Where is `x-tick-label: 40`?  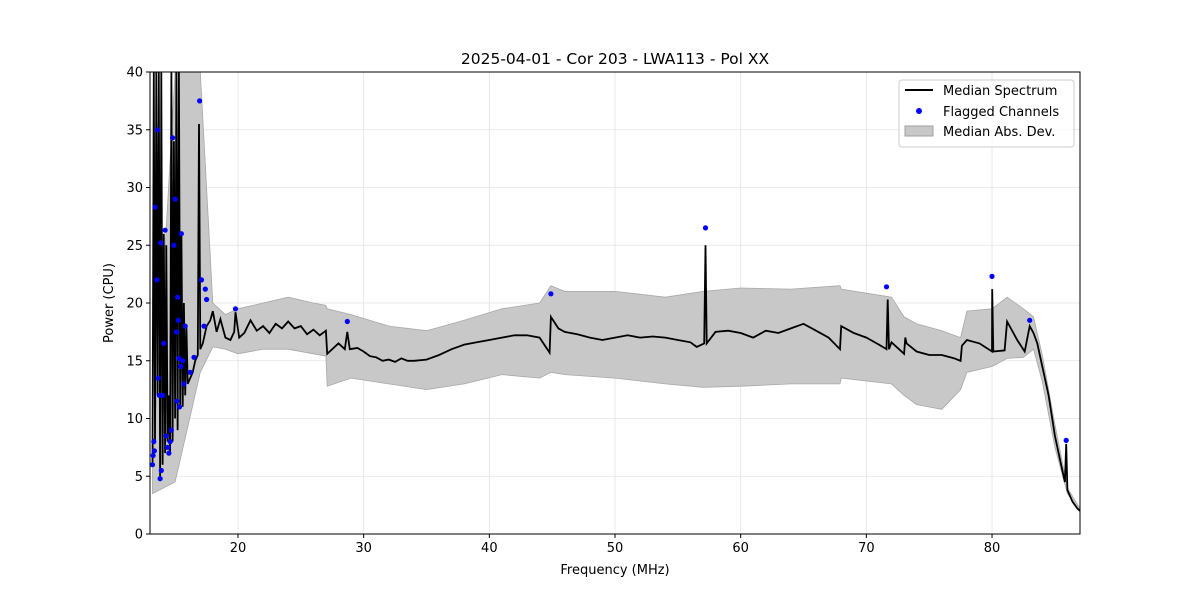 x-tick-label: 40 is located at coordinates (489, 548).